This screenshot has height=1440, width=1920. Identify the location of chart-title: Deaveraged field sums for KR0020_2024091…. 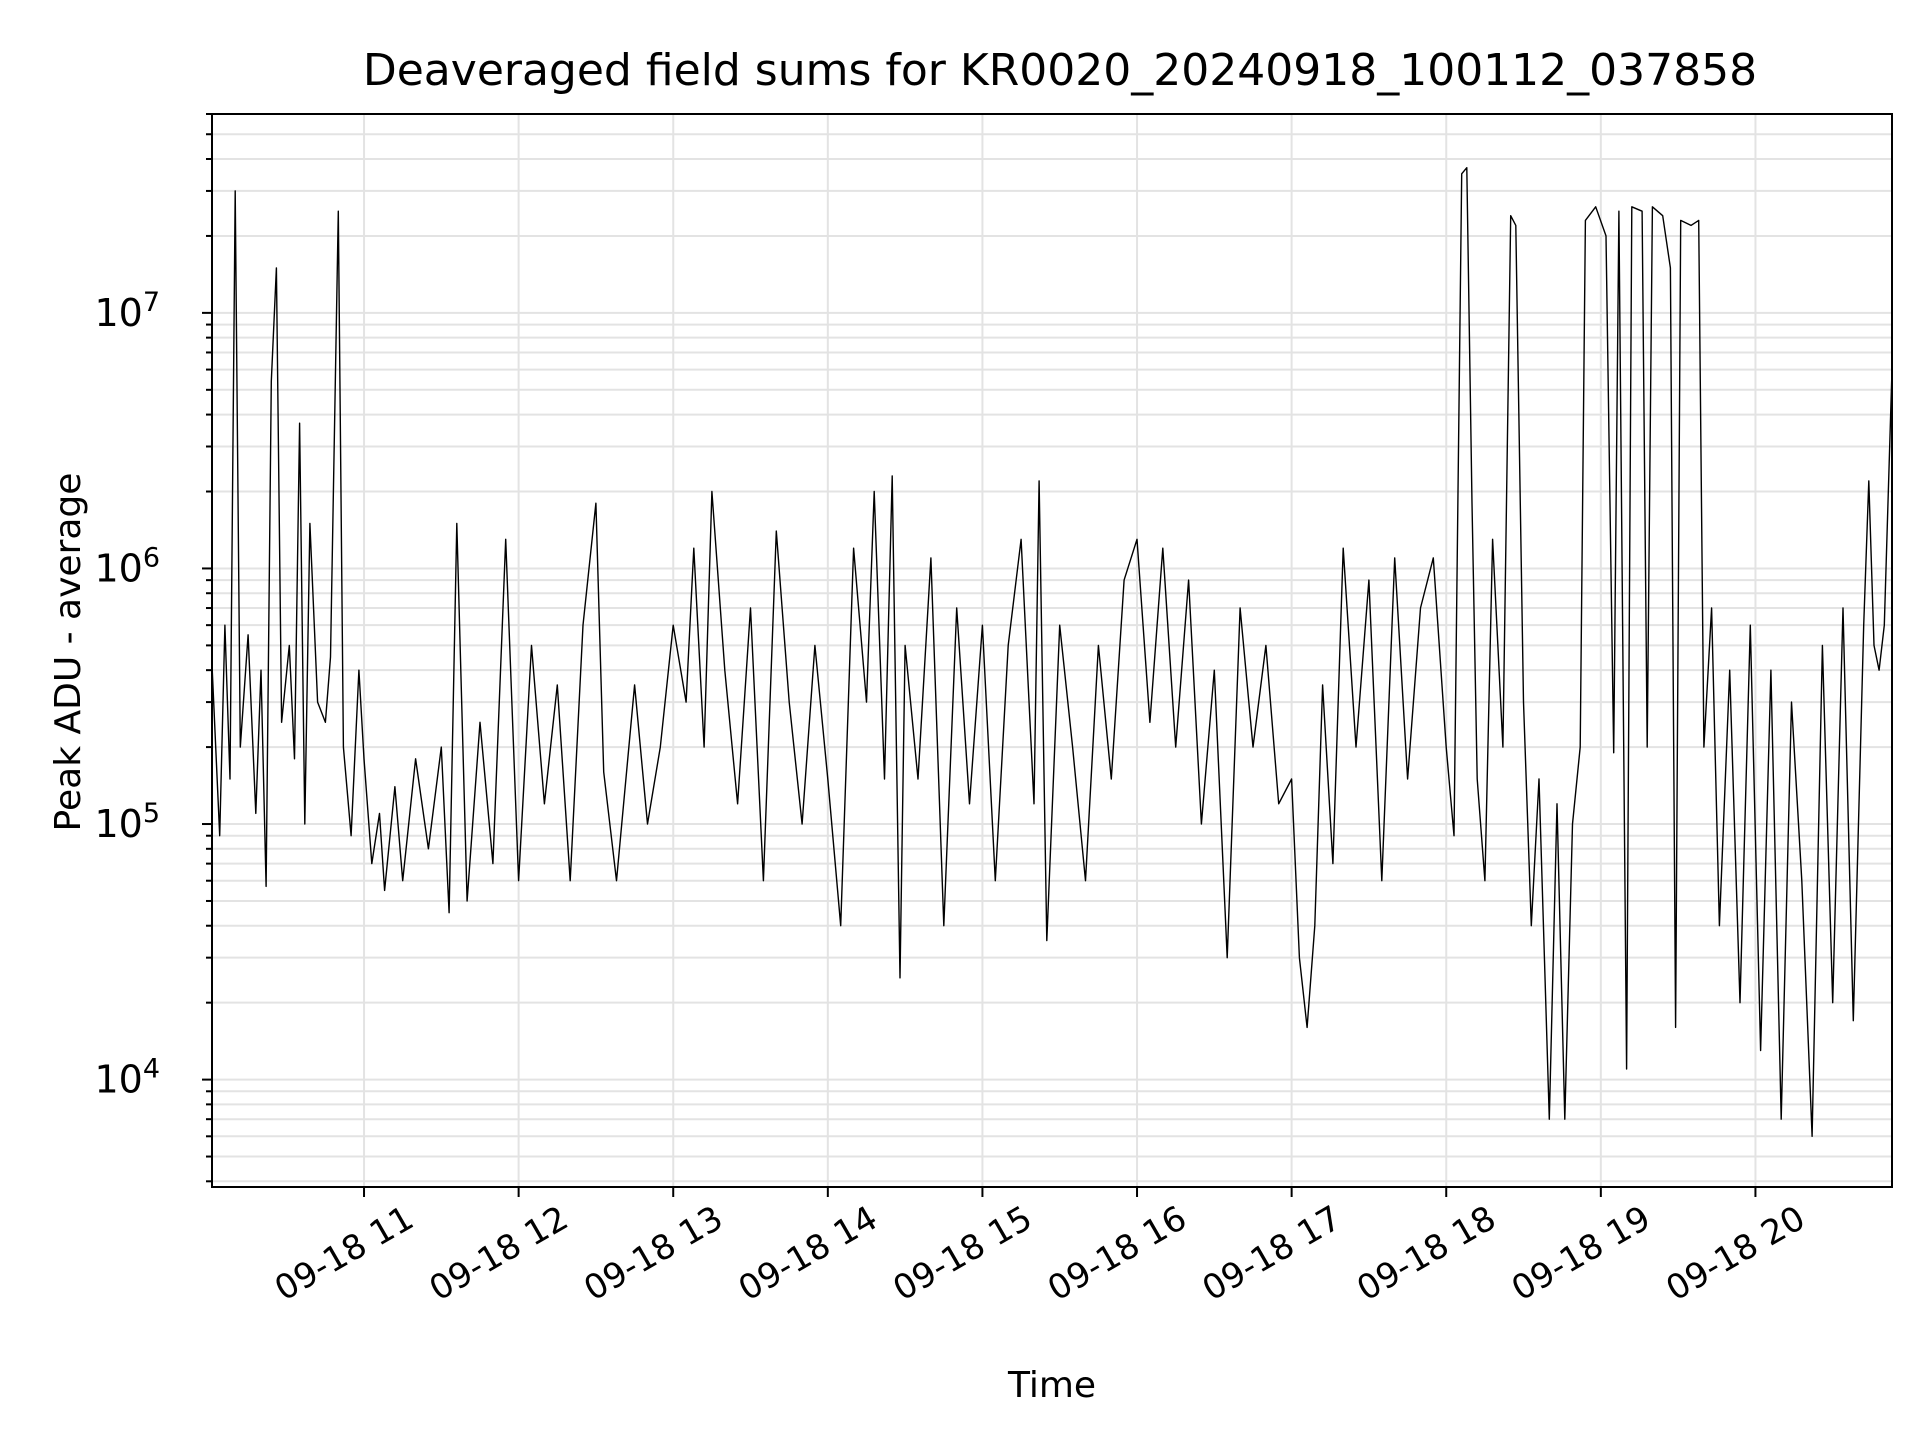
(1060, 70).